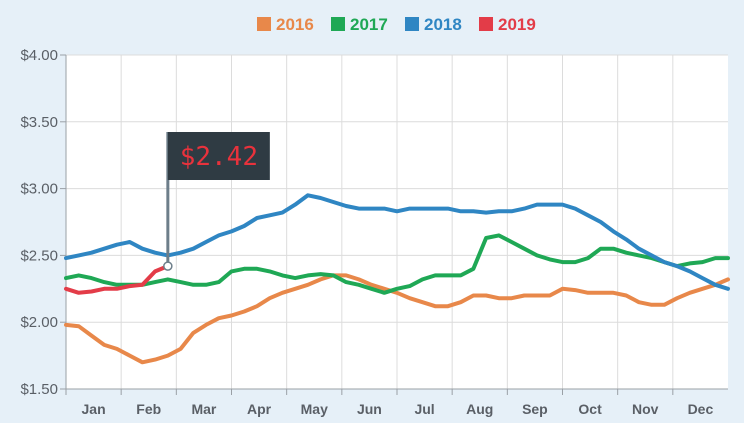  Describe the element at coordinates (701, 409) in the screenshot. I see `x-tick-label: Dec` at that location.